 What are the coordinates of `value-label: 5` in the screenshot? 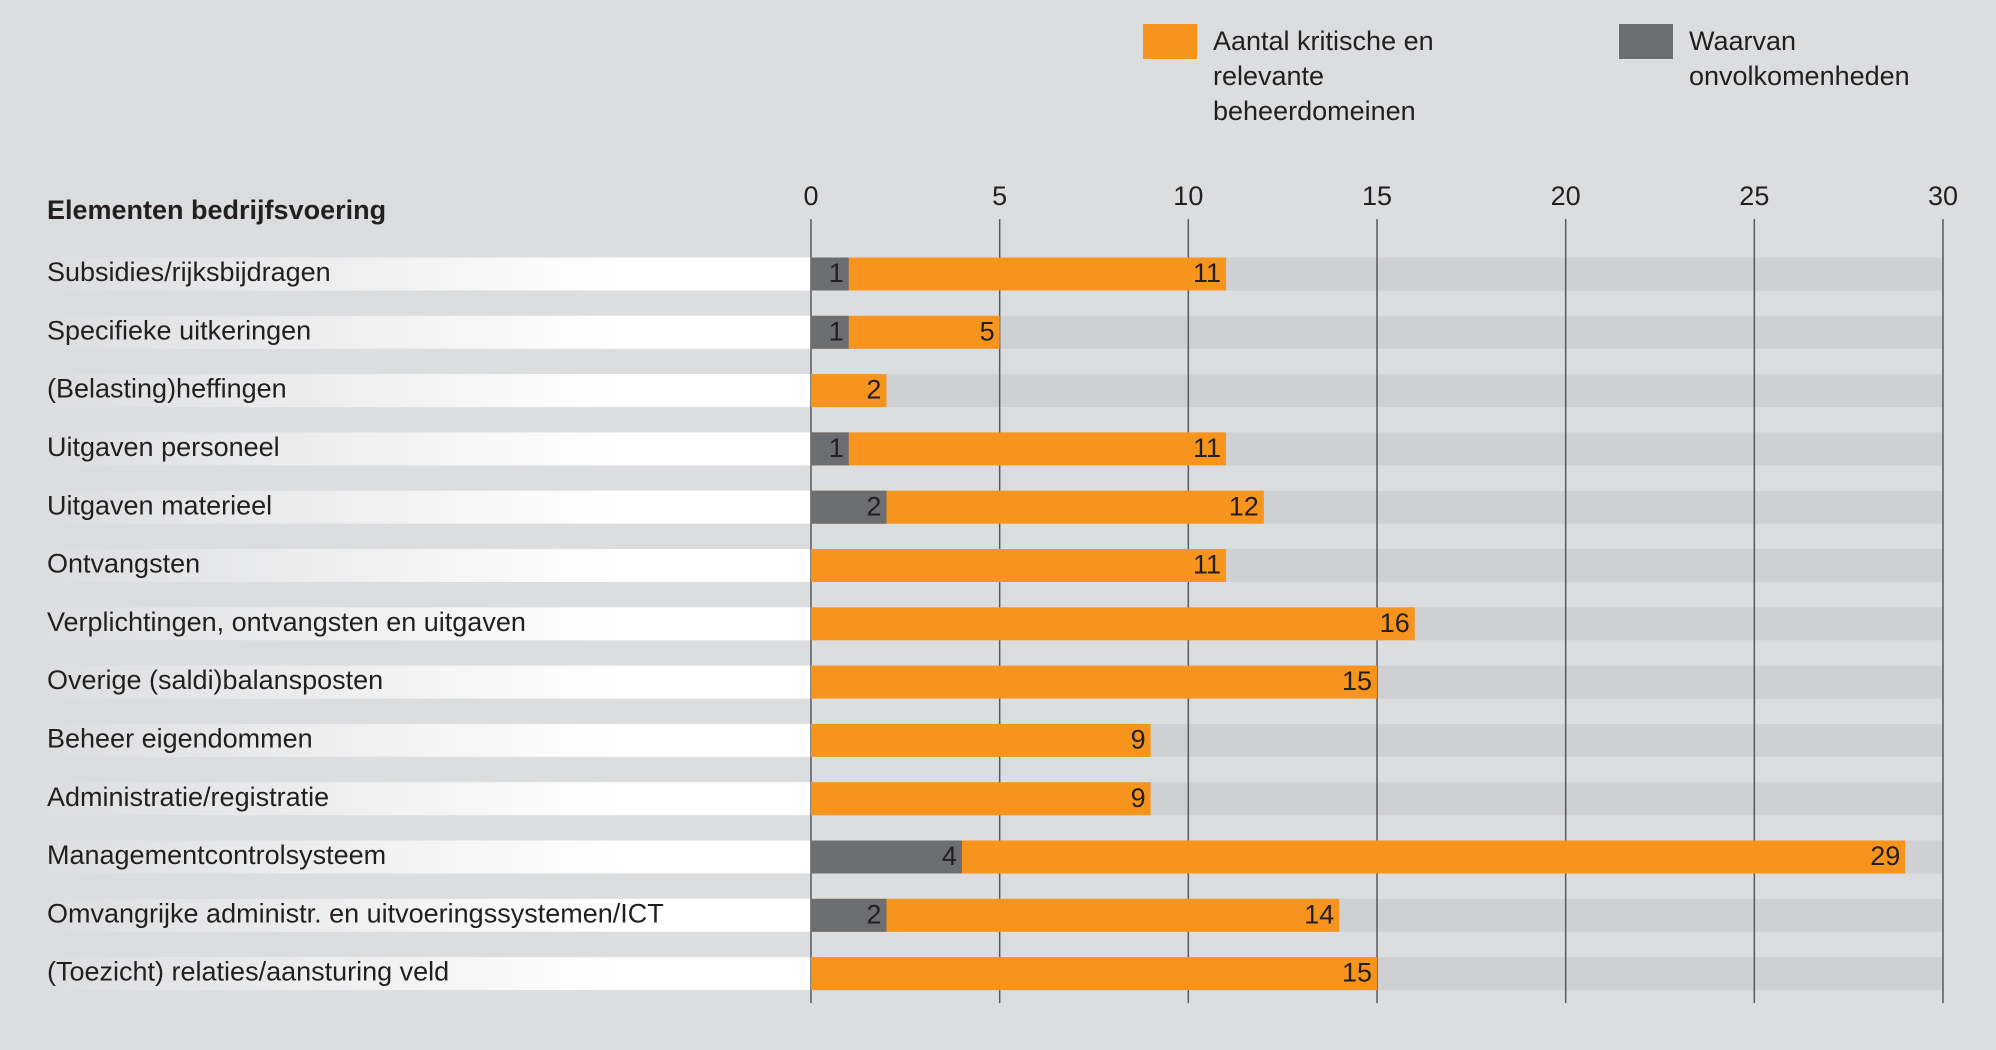 It's located at (987, 331).